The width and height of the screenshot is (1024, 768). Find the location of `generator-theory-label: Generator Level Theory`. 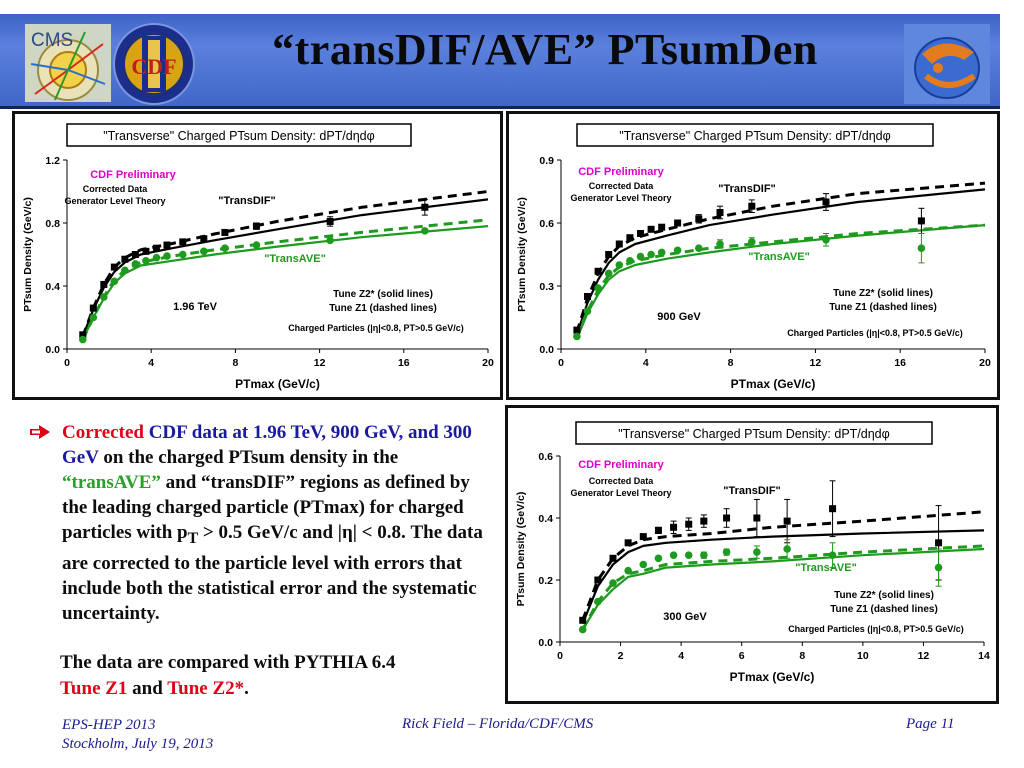

generator-theory-label: Generator Level Theory is located at coordinates (620, 493).